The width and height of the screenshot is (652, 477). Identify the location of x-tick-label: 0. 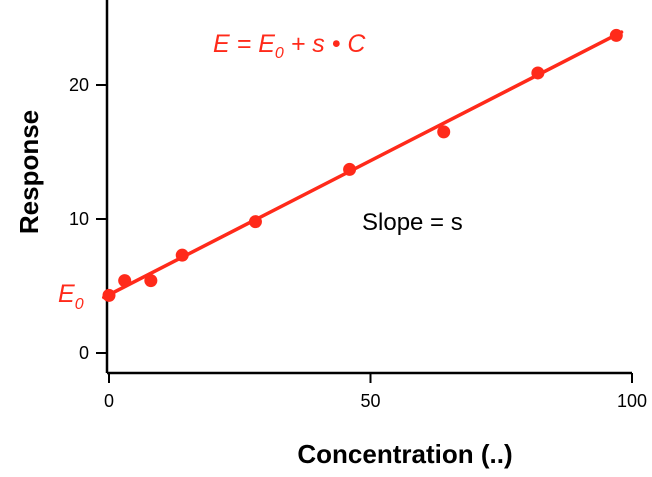
(109, 401).